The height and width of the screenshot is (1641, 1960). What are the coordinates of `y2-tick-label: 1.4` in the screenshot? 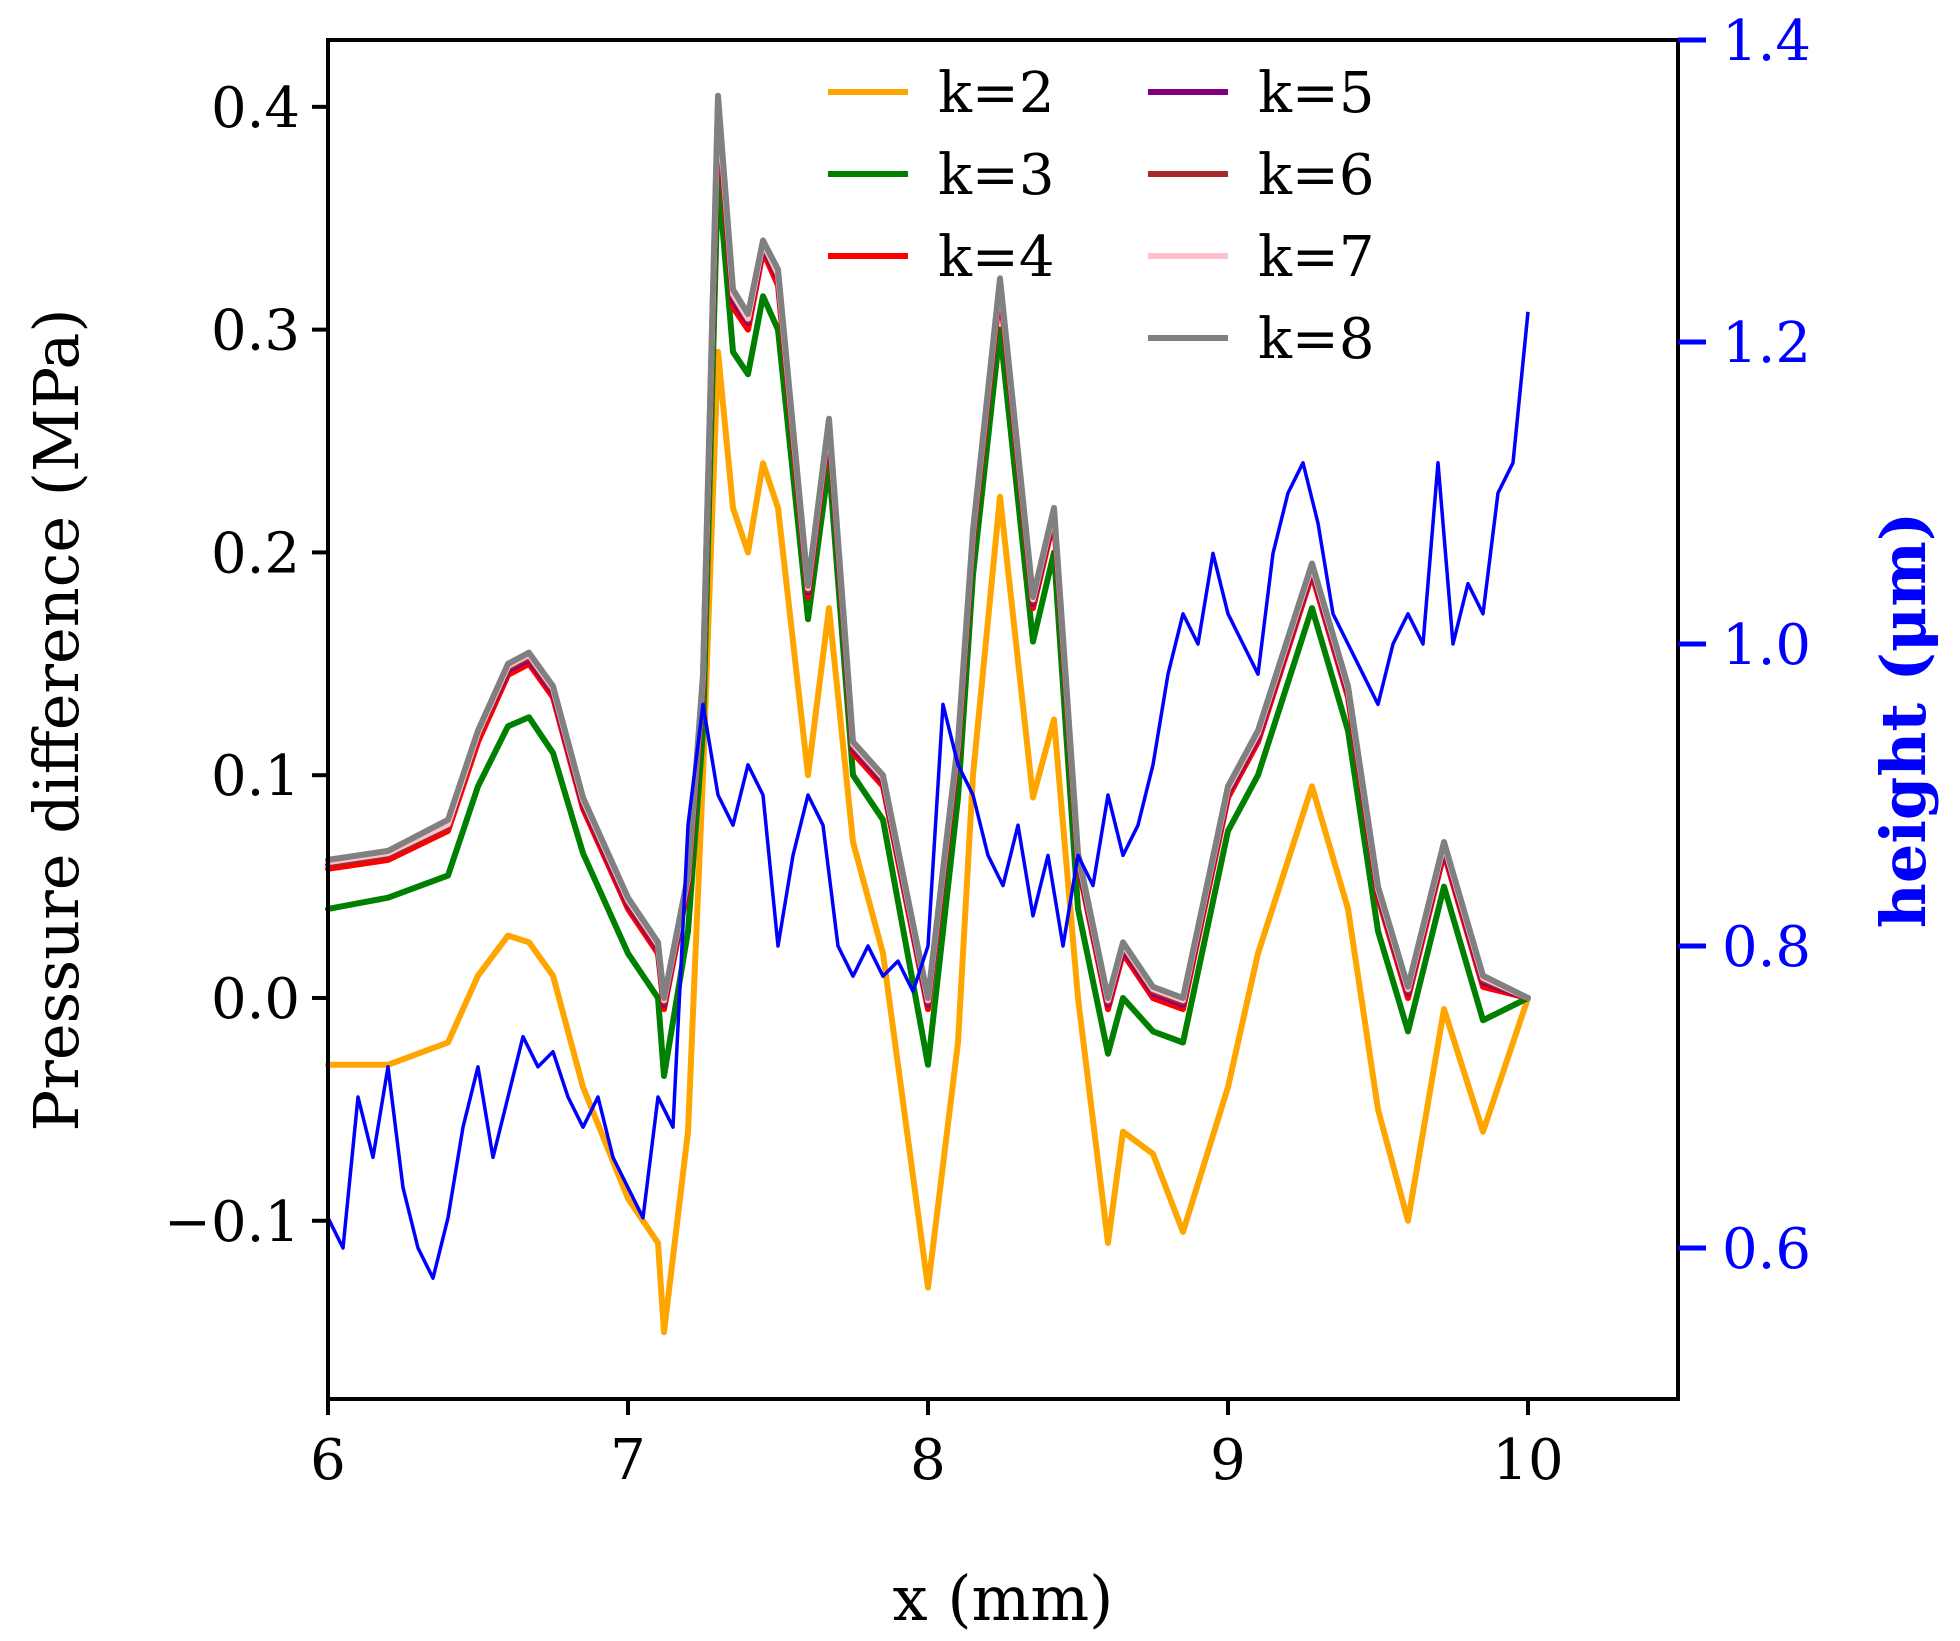 It's located at (1766, 41).